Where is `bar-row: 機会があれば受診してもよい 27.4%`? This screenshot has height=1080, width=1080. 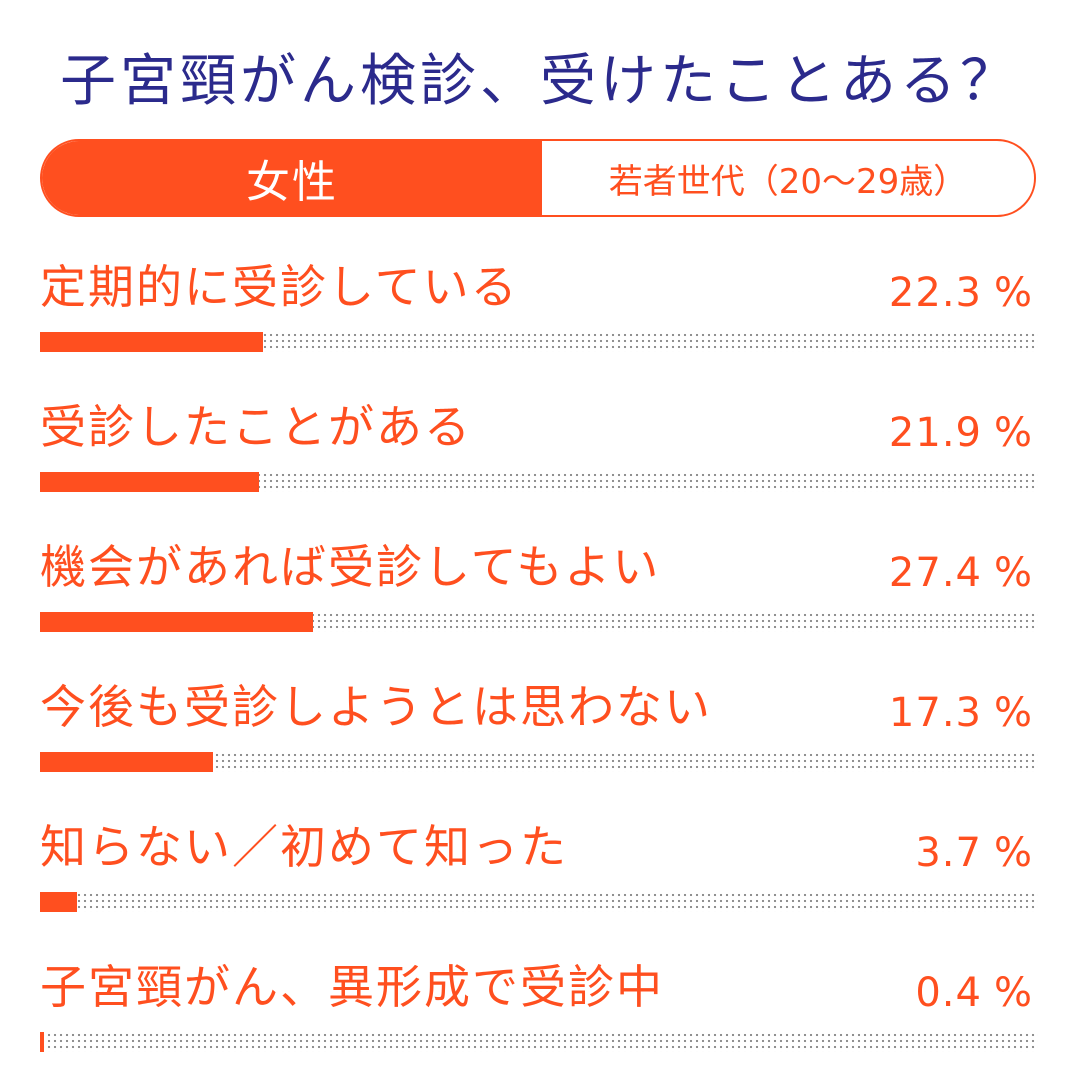
bar-row: 機会があれば受診してもよい 27.4% is located at coordinates (540, 592).